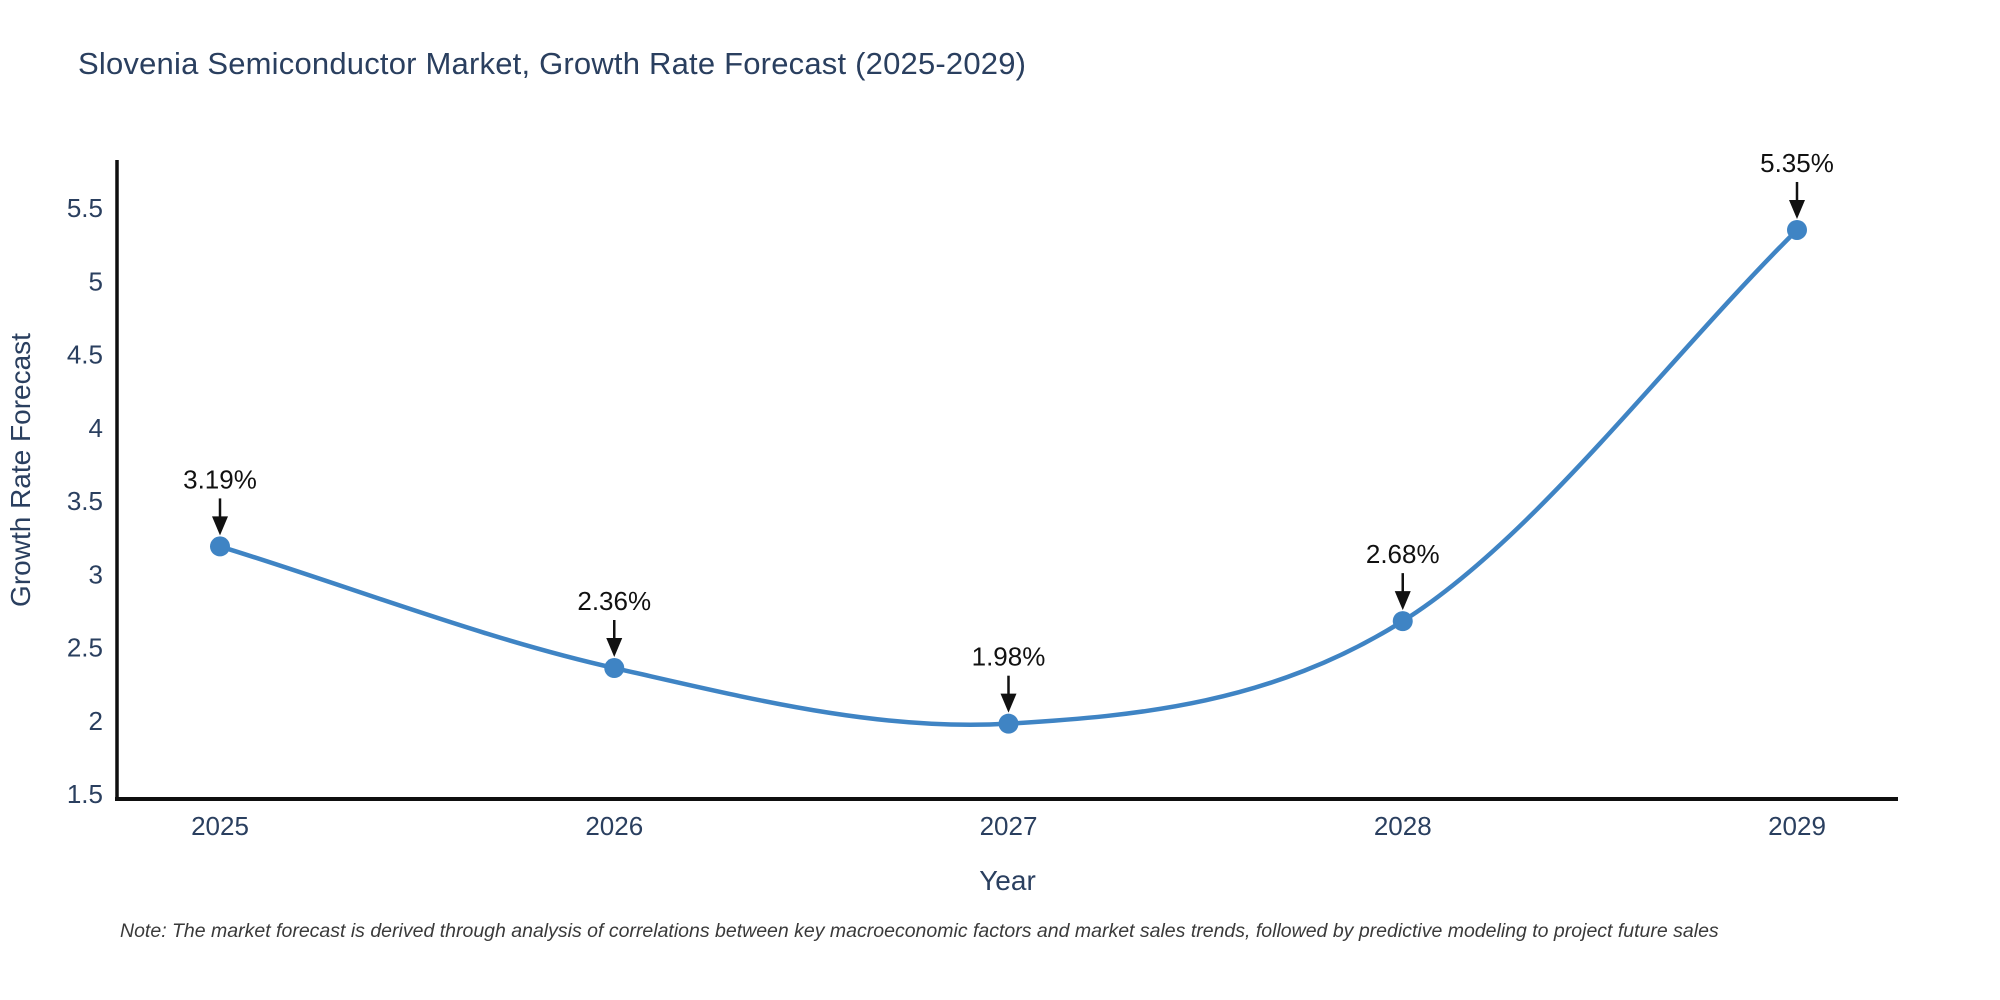 The width and height of the screenshot is (2000, 1000). What do you see at coordinates (1009, 657) in the screenshot?
I see `annotation-label: 1.98%` at bounding box center [1009, 657].